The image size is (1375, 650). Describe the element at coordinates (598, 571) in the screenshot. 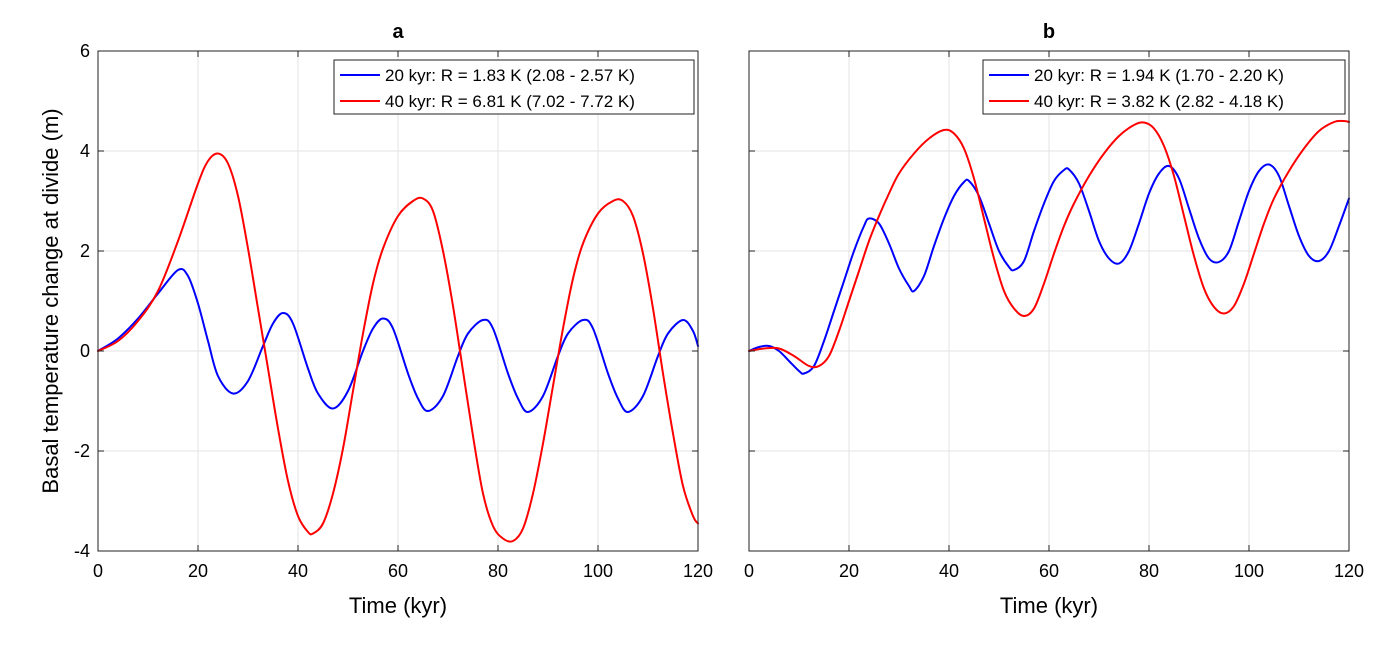

I see `panel-a-x-tick-label: 100` at that location.